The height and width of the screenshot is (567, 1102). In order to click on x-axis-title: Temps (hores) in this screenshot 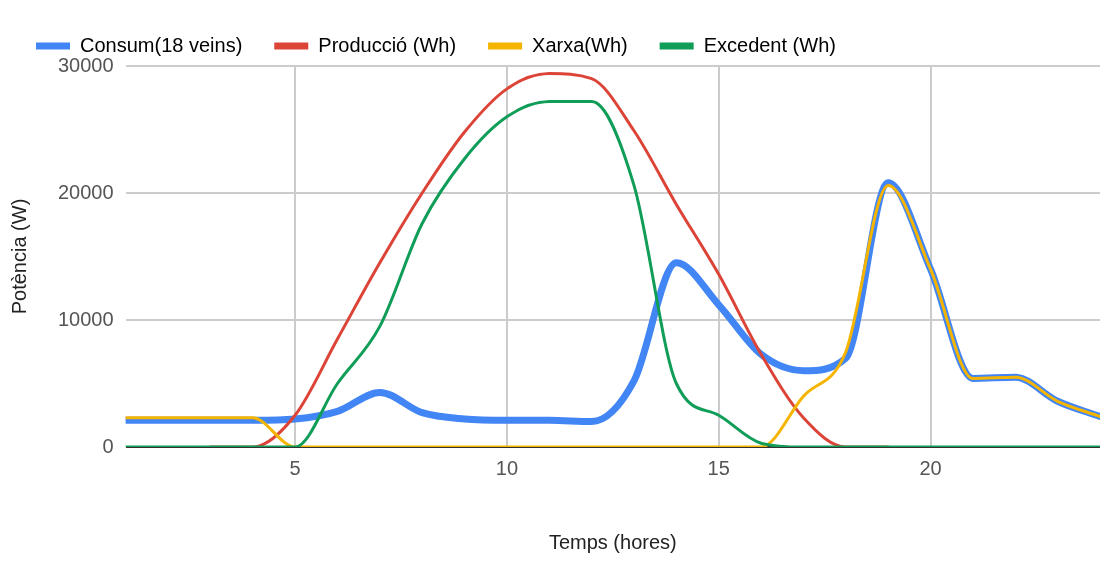, I will do `click(612, 541)`.